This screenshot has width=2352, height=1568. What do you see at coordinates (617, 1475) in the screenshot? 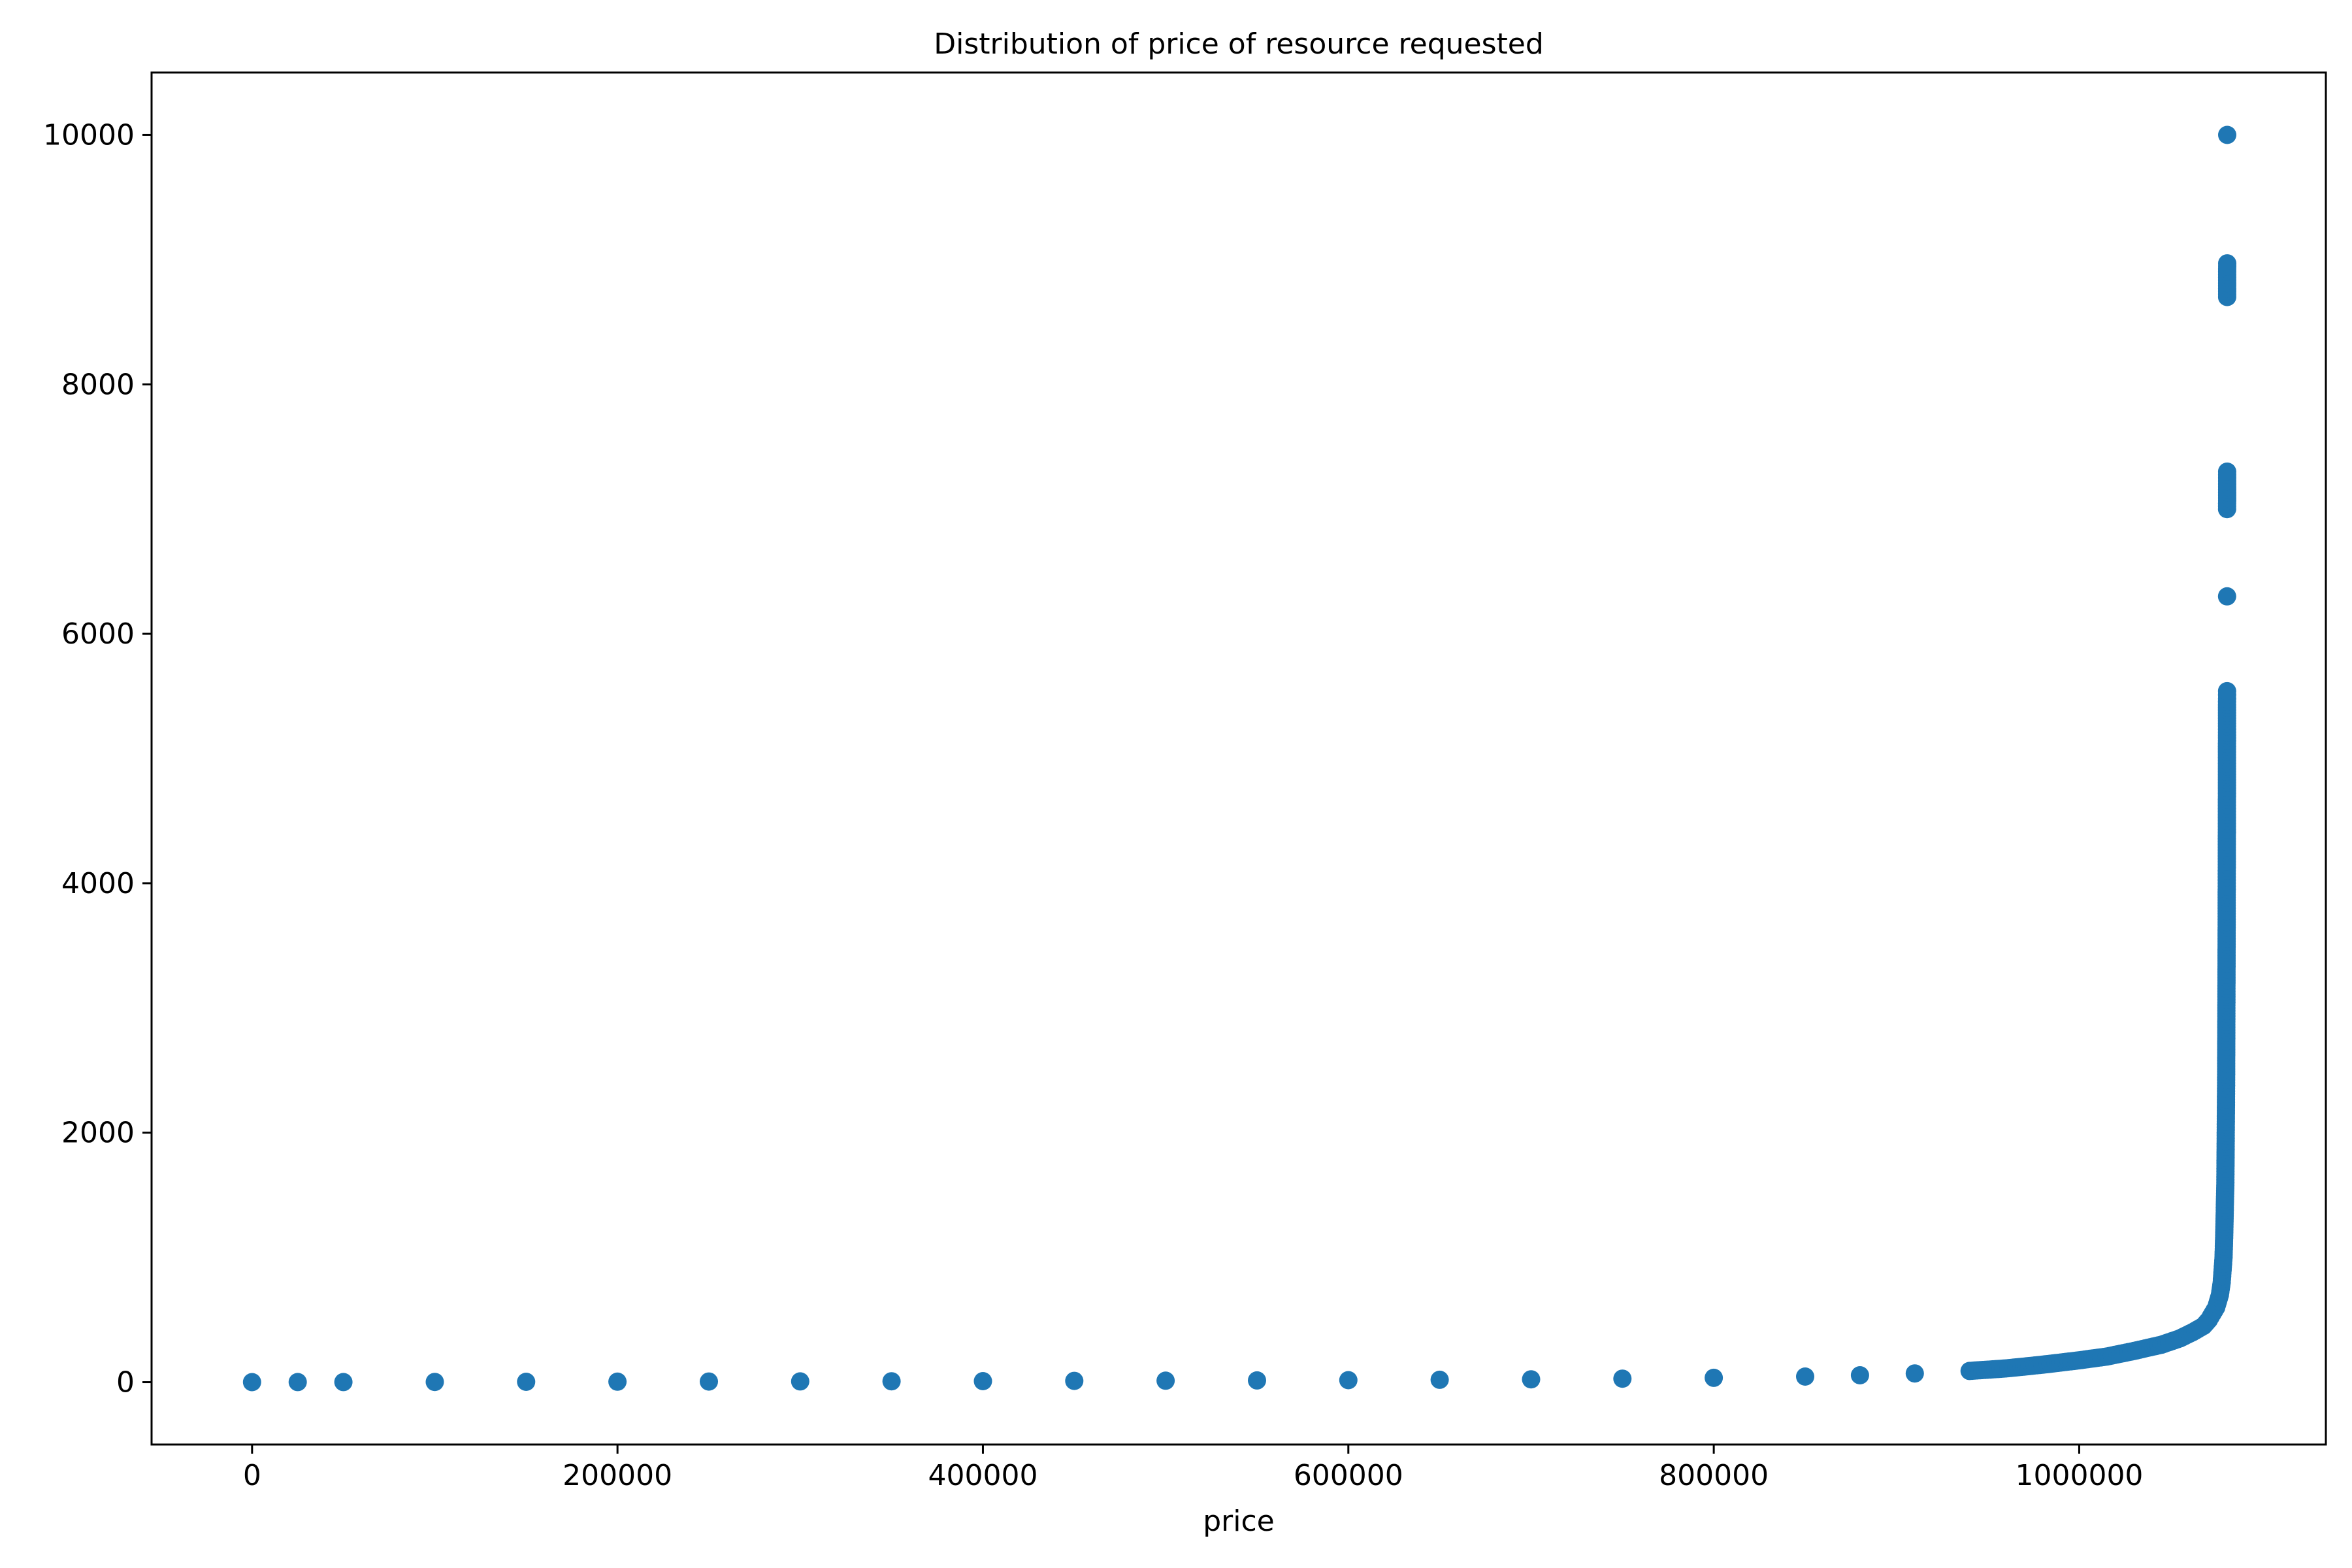
I see `x-tick-label: 200000` at bounding box center [617, 1475].